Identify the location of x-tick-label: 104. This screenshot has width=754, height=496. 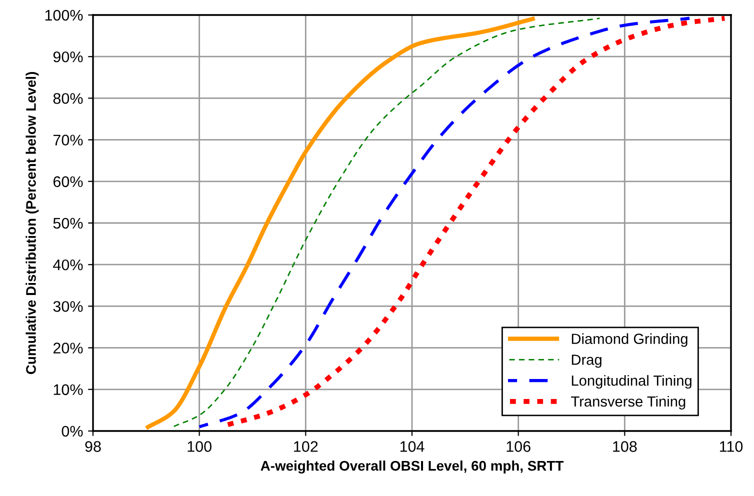
(412, 446).